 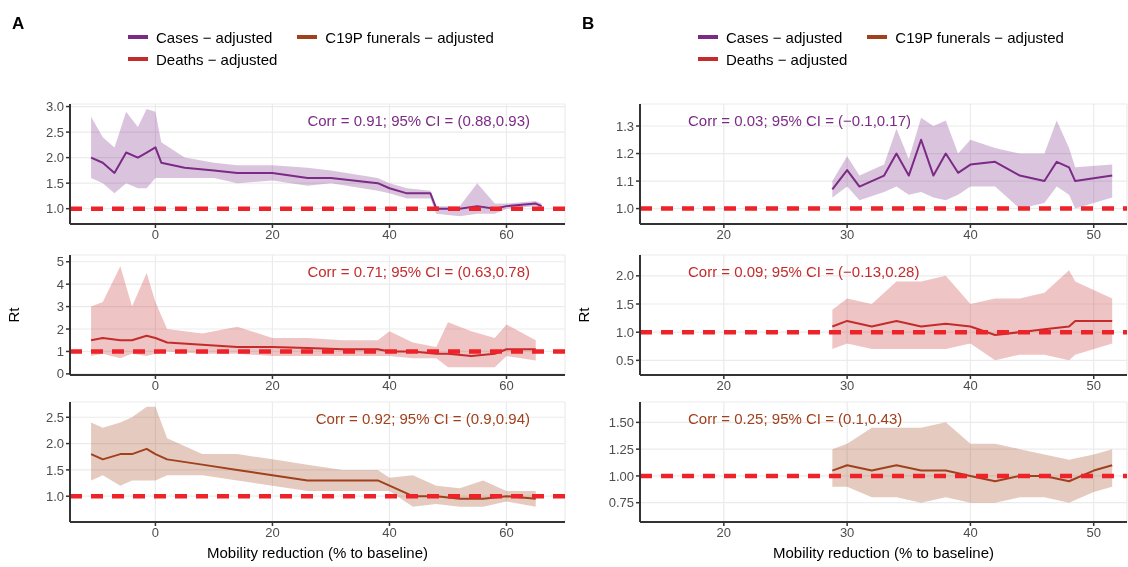 What do you see at coordinates (60, 307) in the screenshot?
I see `y-tick-label: 3` at bounding box center [60, 307].